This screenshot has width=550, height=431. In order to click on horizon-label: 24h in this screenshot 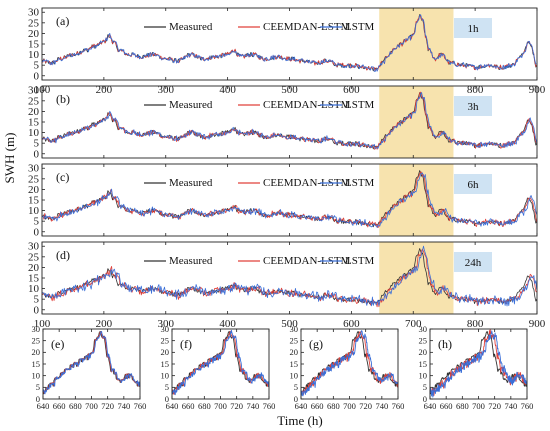, I will do `click(473, 263)`.